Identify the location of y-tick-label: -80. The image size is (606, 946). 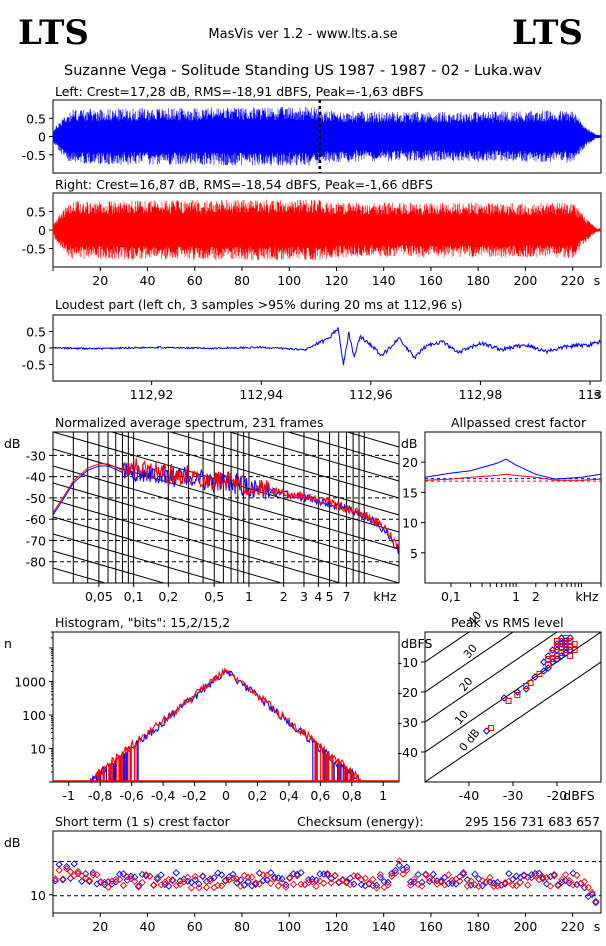
(36, 562).